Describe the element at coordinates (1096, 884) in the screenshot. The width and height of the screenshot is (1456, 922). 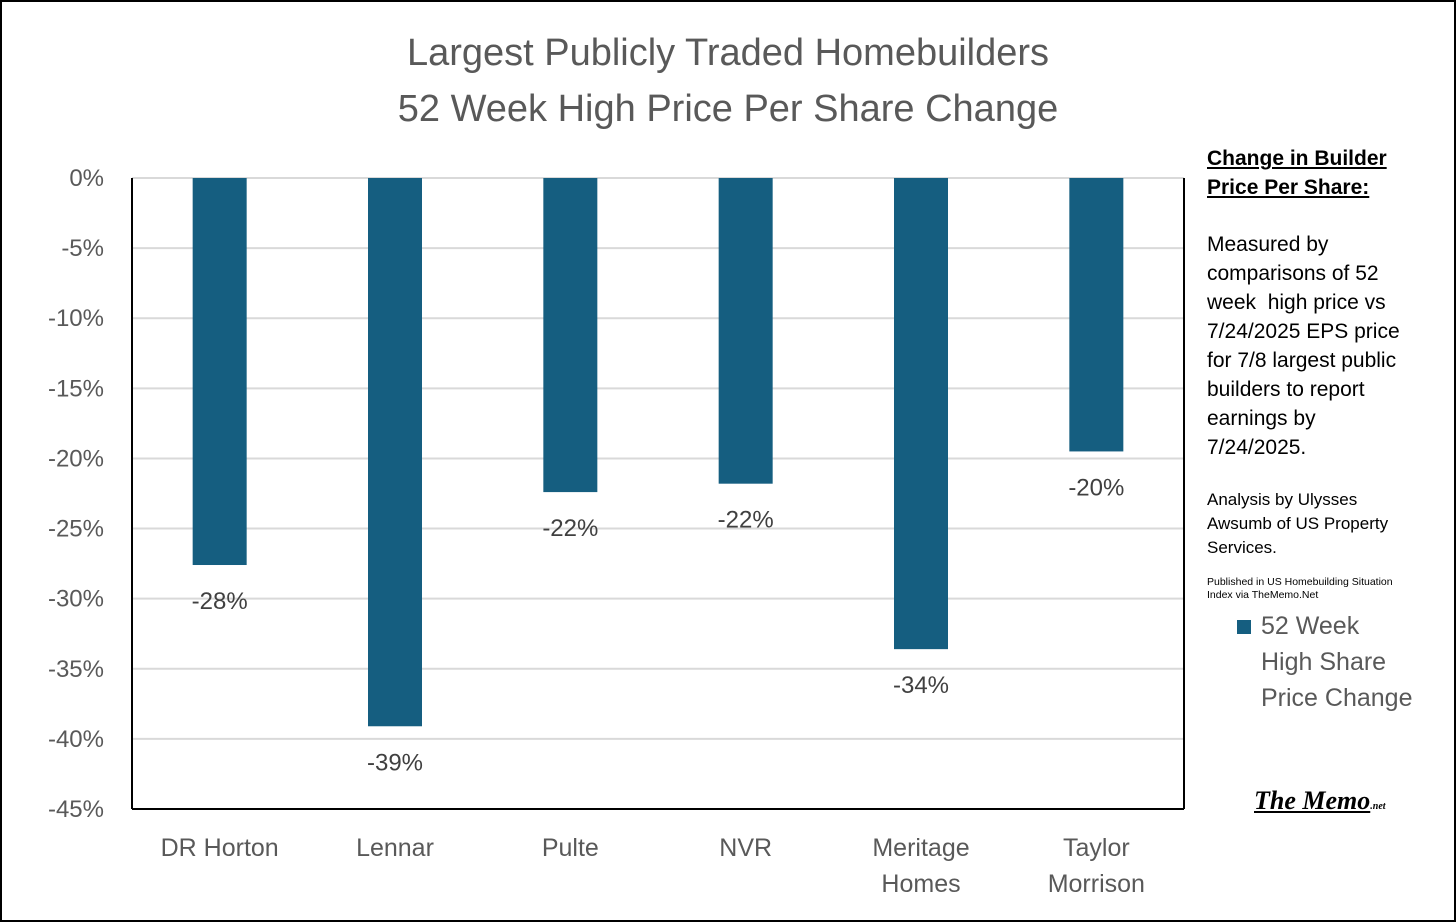
I see `x-tick-label: Morrison` at that location.